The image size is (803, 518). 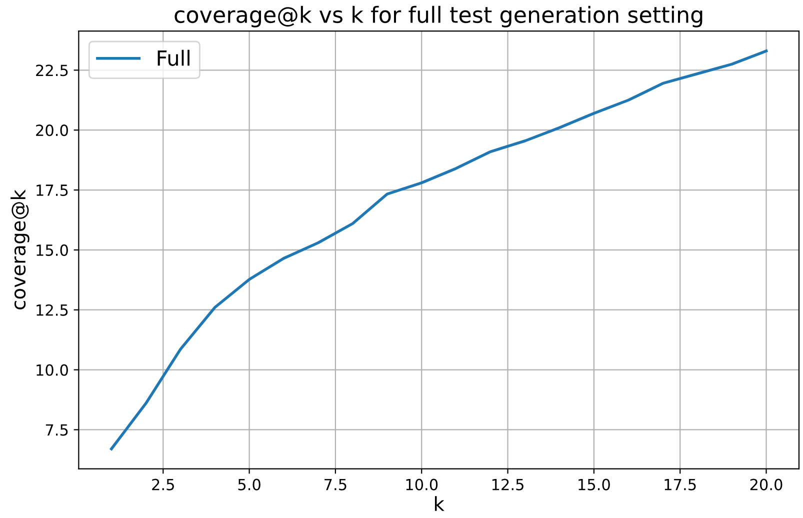 What do you see at coordinates (163, 484) in the screenshot?
I see `x-tick-label: 2.5` at bounding box center [163, 484].